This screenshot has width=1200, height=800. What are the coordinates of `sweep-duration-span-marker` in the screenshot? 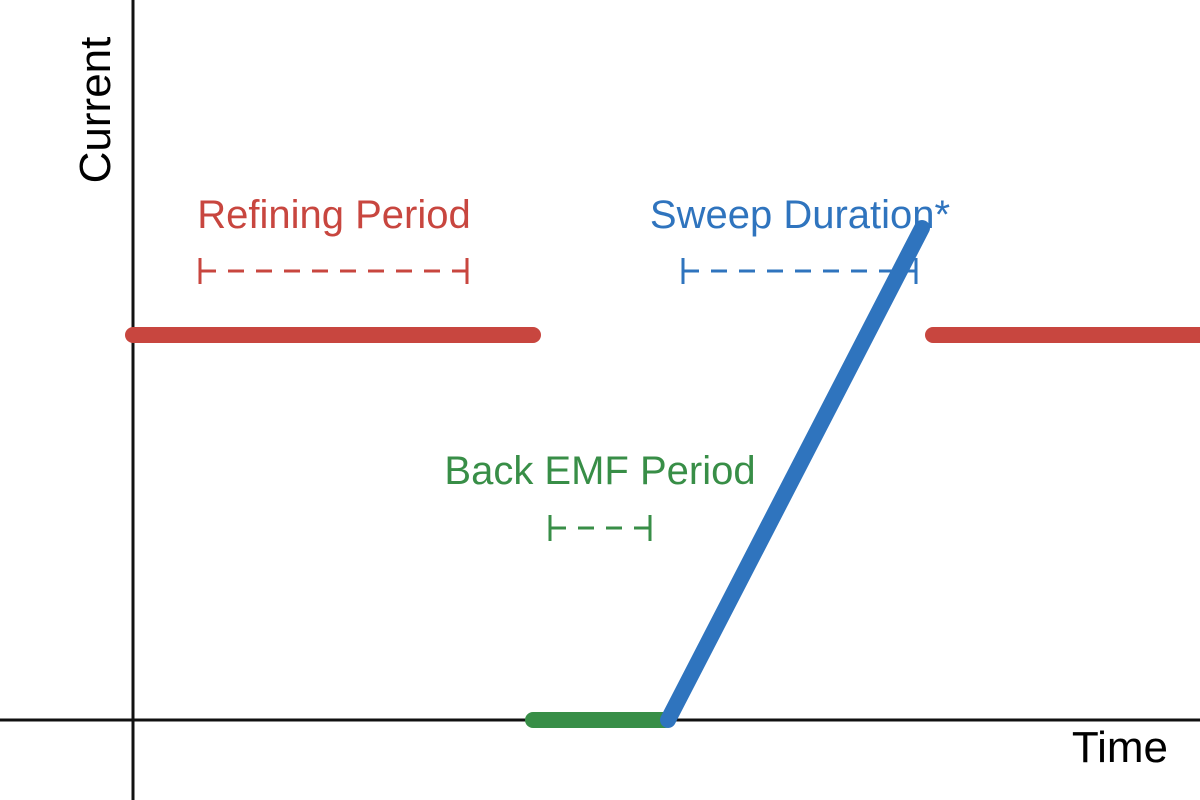 It's located at (799, 271).